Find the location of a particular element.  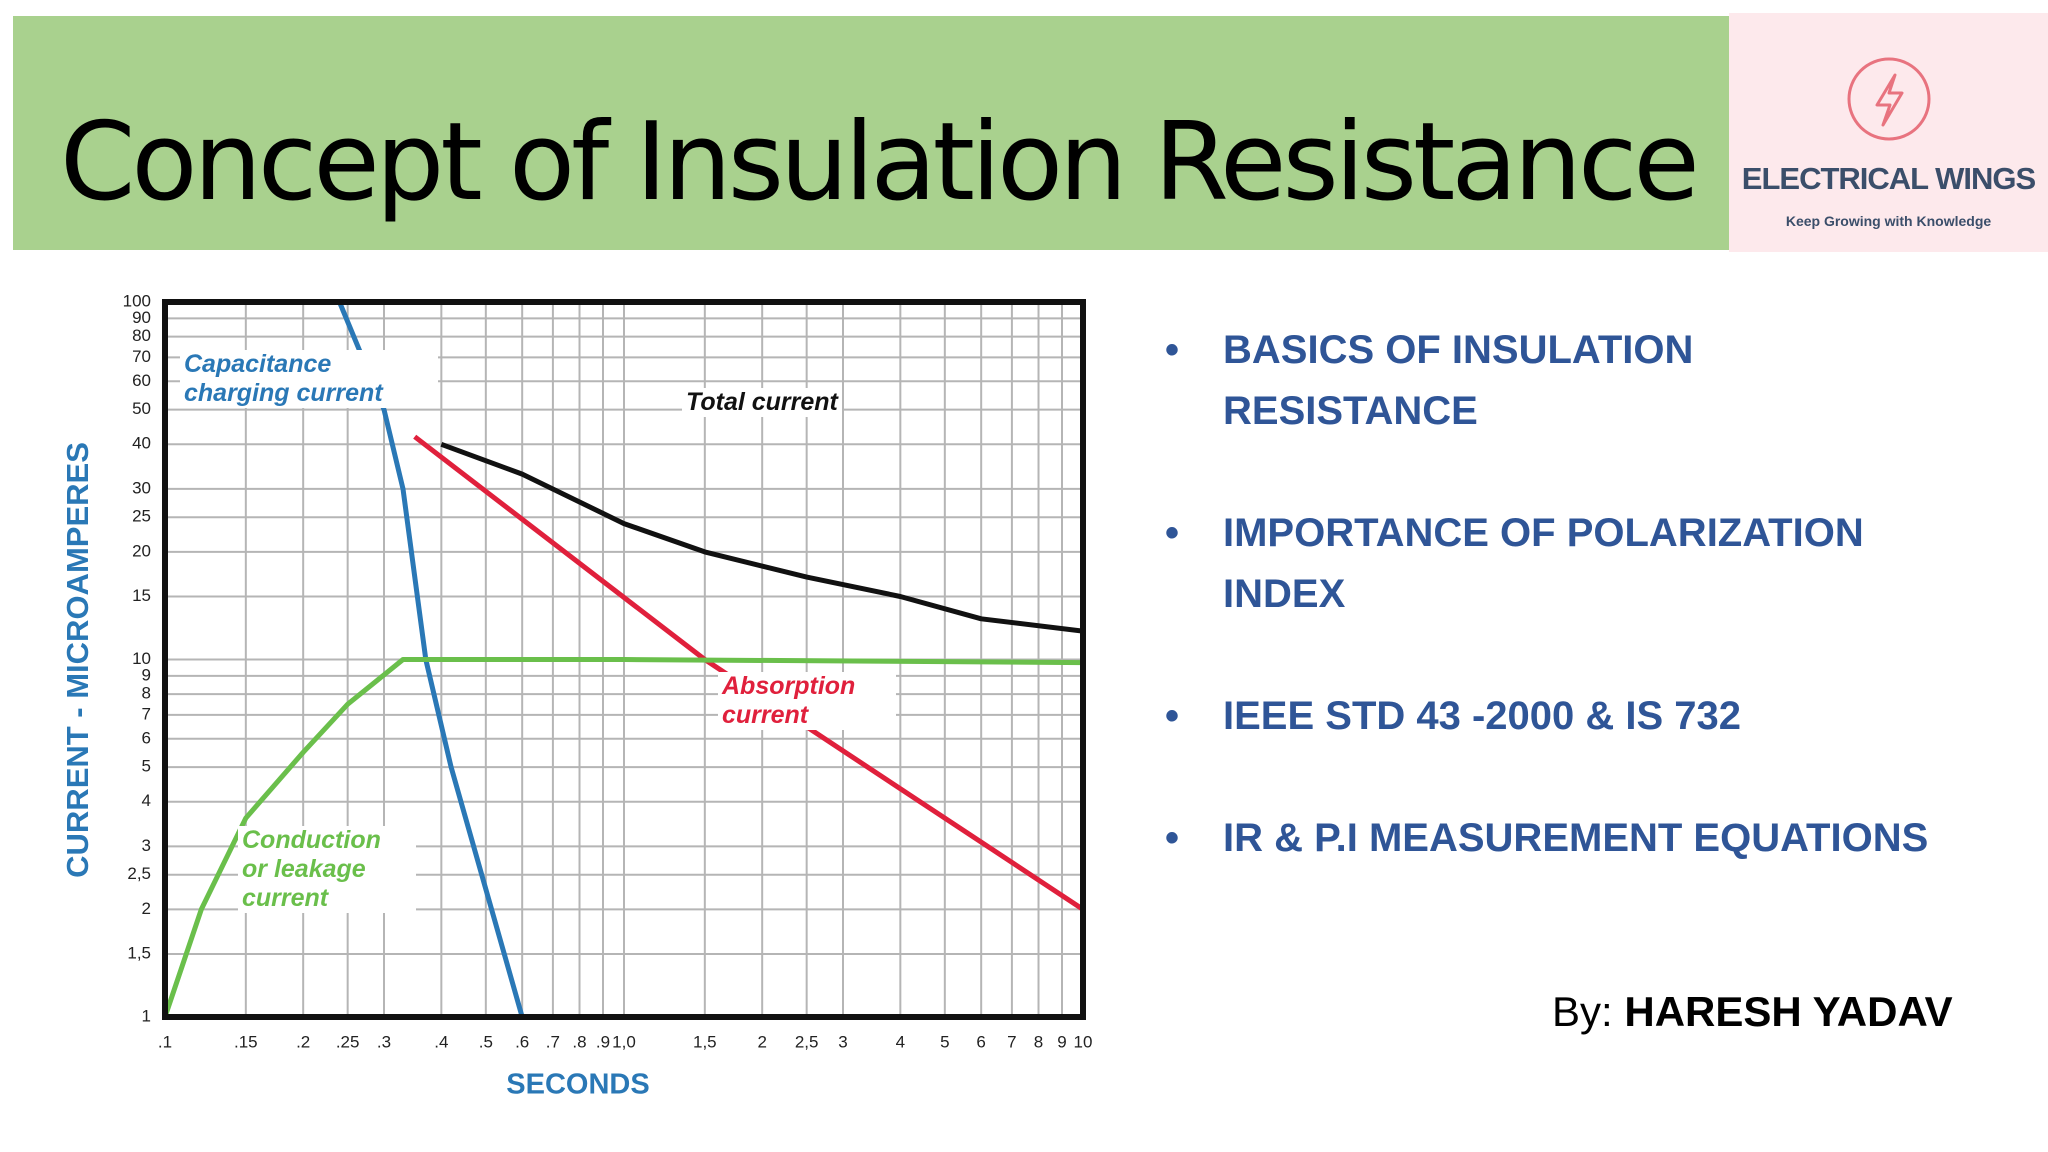

y-tick-label: 8 is located at coordinates (146, 693).